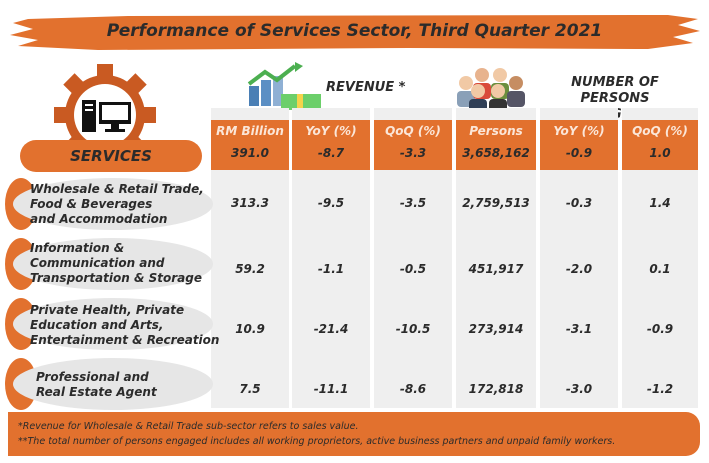  Describe the element at coordinates (496, 145) in the screenshot. I see `header-persons: Persons 3,658,162` at that location.